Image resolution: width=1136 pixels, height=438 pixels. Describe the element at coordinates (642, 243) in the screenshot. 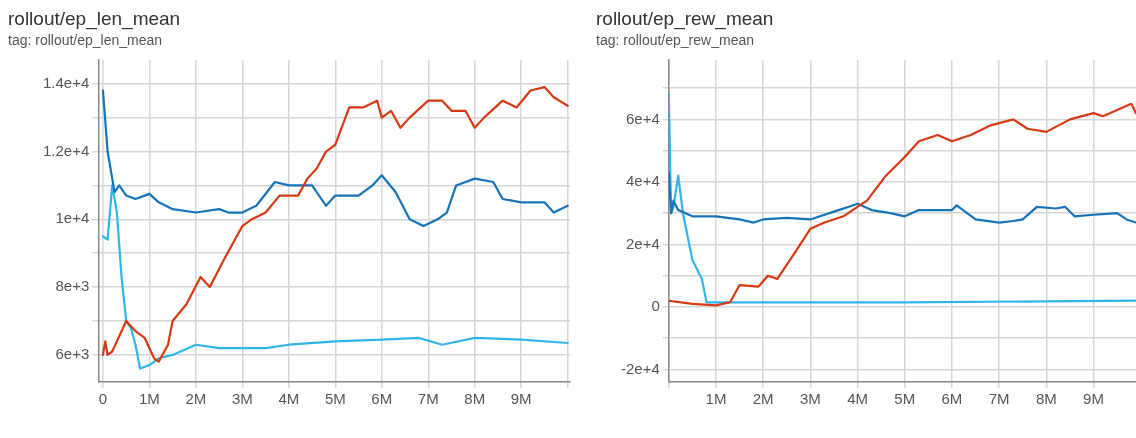

I see `y-tick-label: 2e+4` at that location.